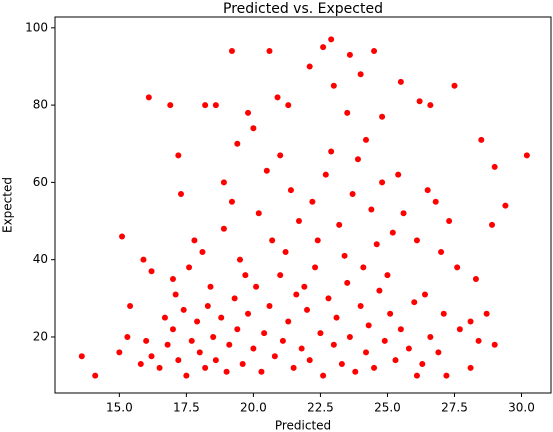 The height and width of the screenshot is (432, 553). What do you see at coordinates (253, 408) in the screenshot?
I see `x-tick-label: 20.0` at bounding box center [253, 408].